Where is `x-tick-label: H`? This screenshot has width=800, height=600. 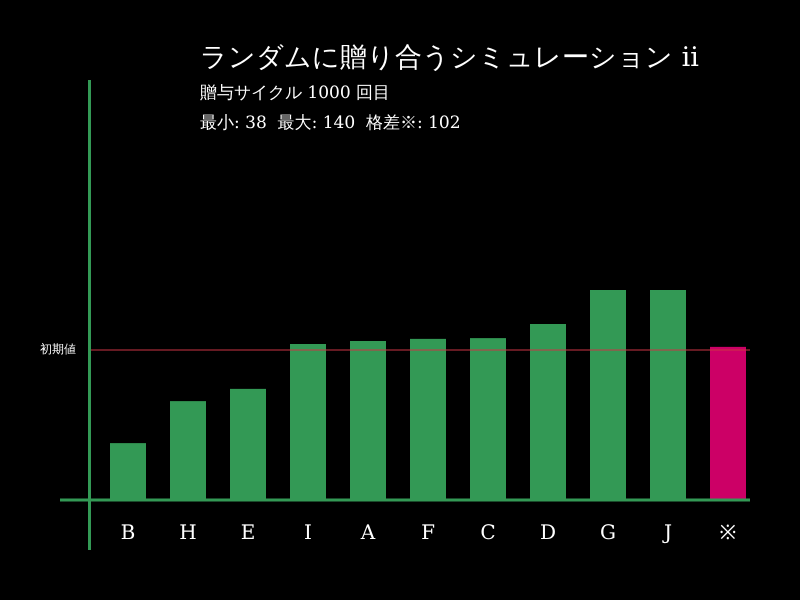 x-tick-label: H is located at coordinates (188, 532).